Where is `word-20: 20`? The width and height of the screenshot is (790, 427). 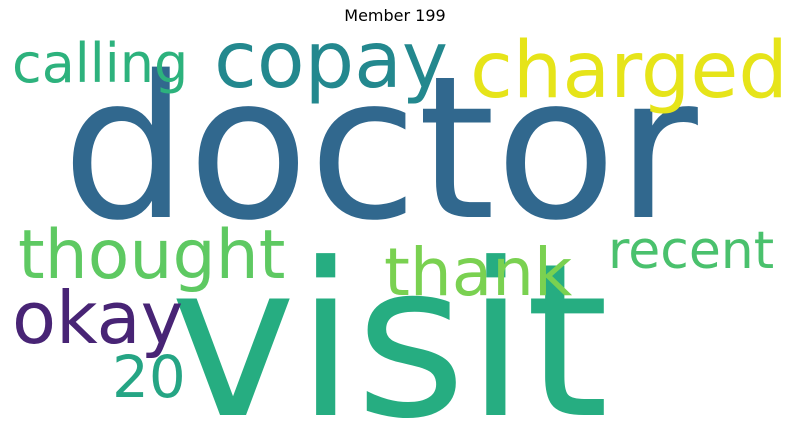
word-20: 20 is located at coordinates (149, 377).